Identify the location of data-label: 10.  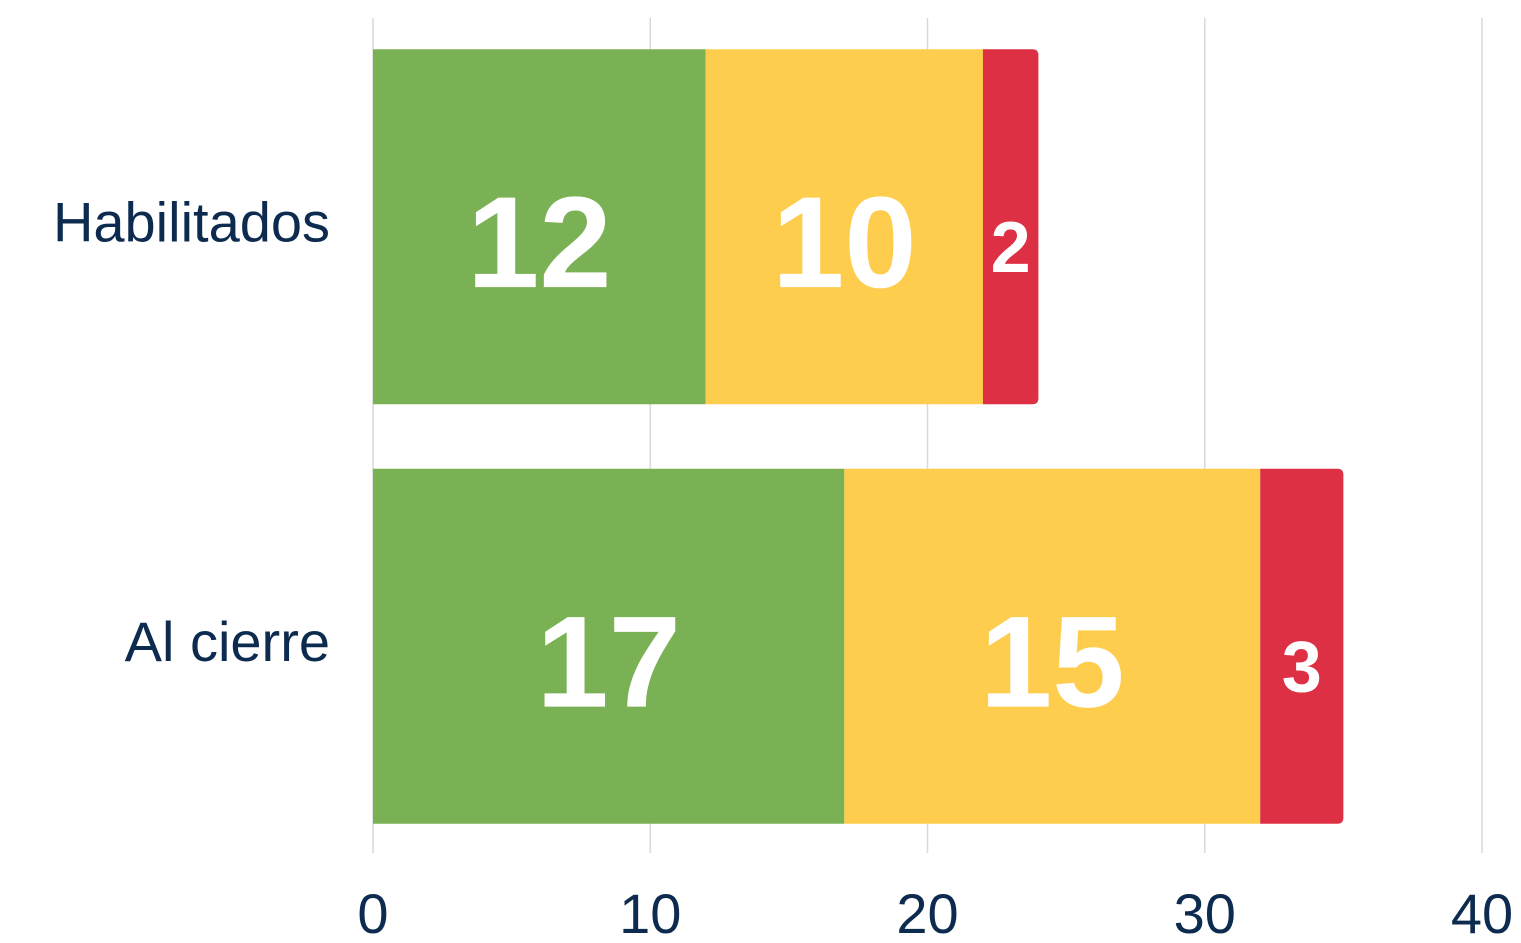
(844, 242).